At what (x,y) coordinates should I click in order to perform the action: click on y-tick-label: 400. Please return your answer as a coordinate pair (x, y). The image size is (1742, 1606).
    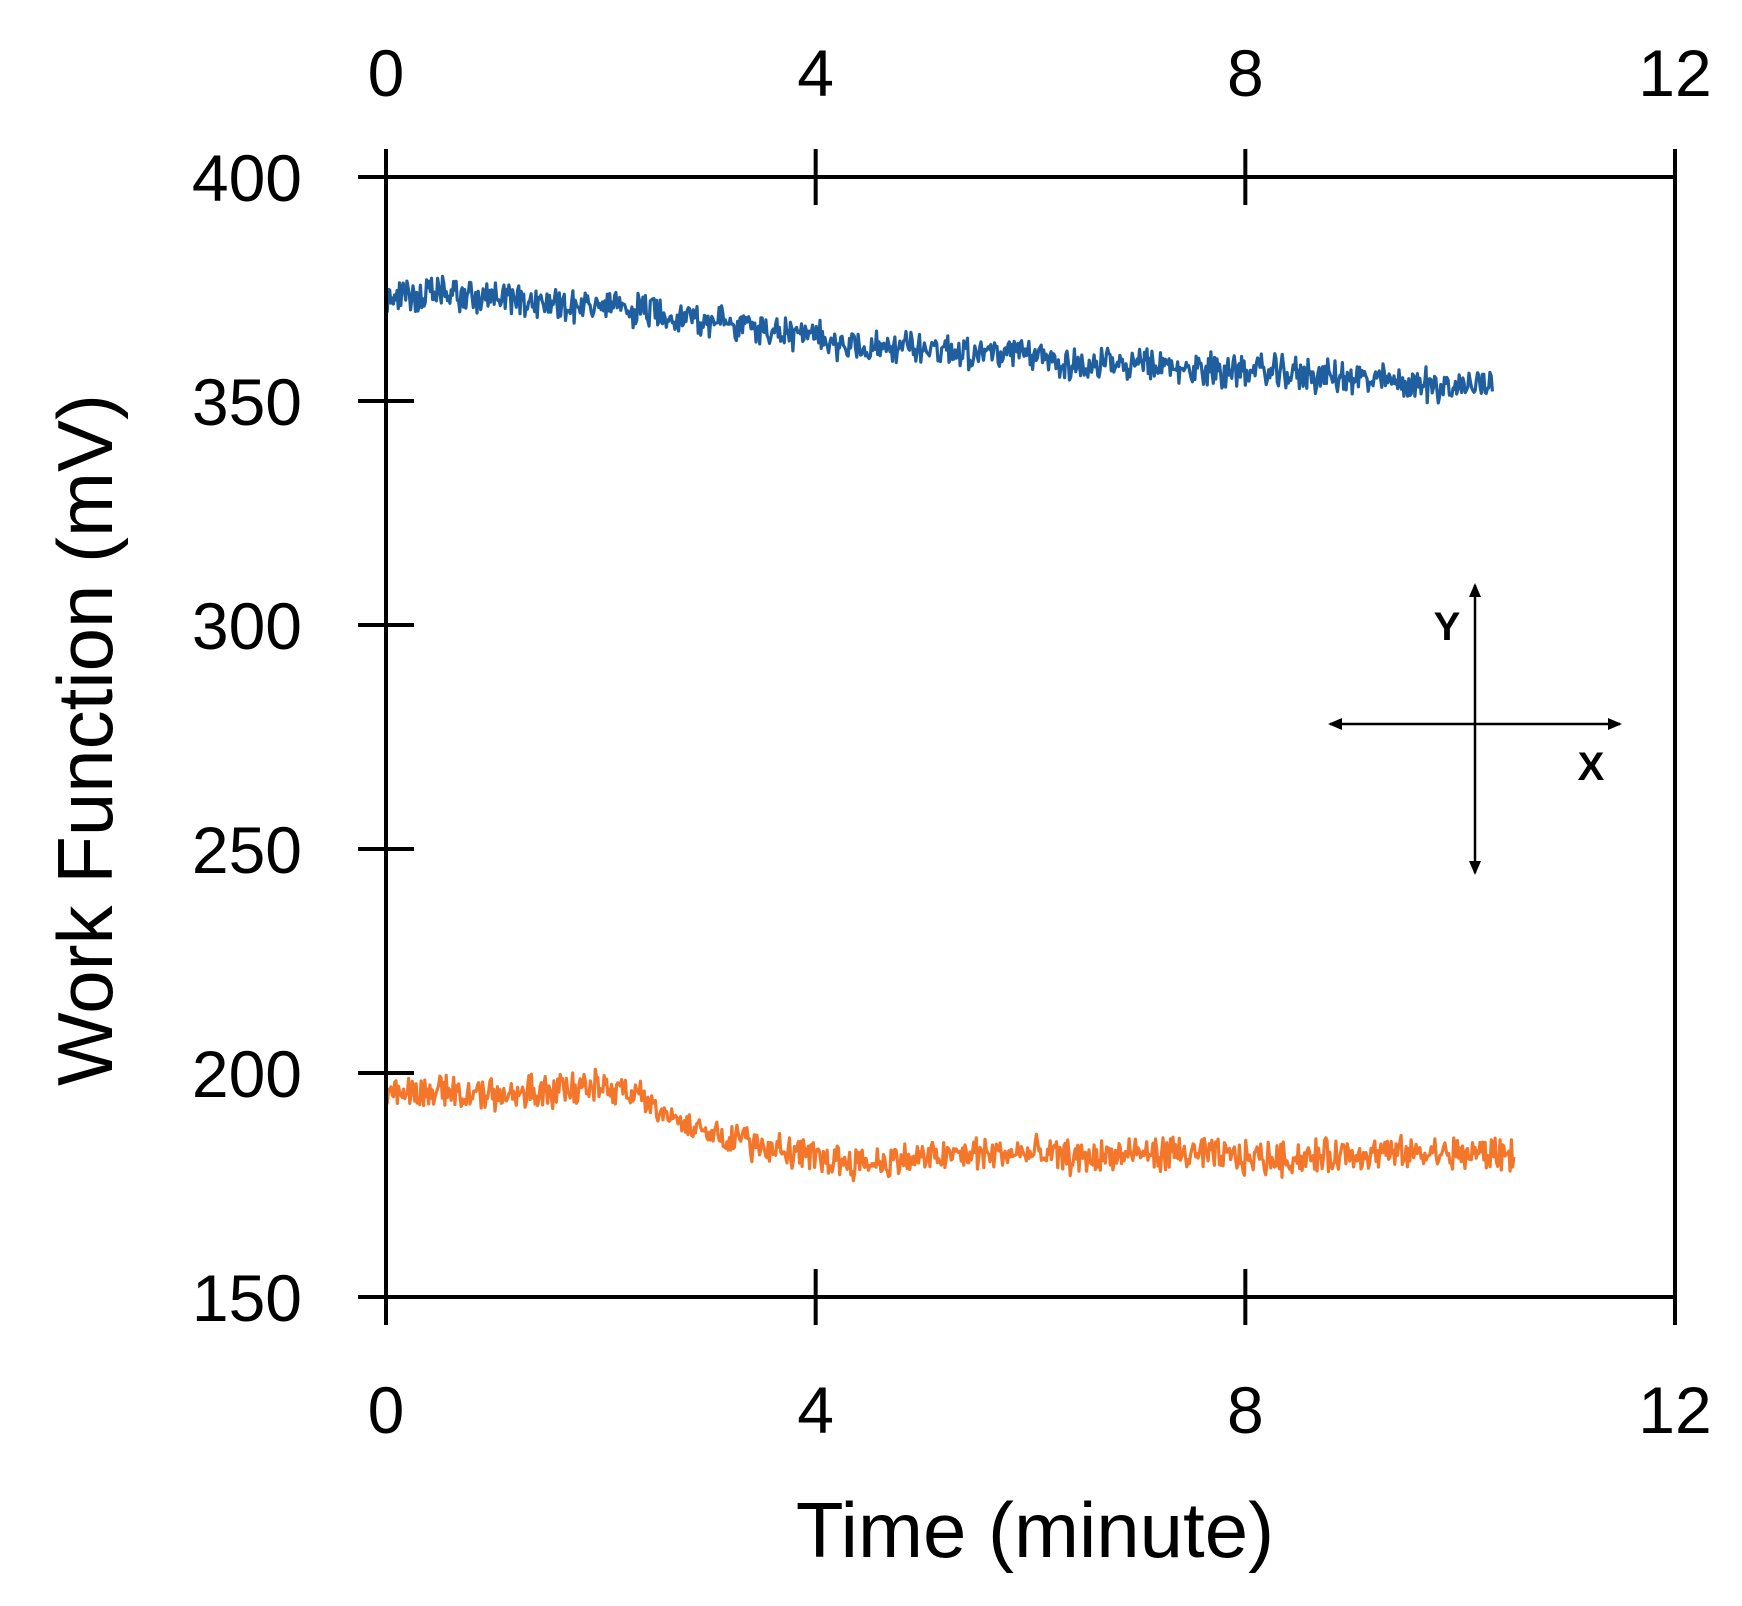
    Looking at the image, I should click on (247, 178).